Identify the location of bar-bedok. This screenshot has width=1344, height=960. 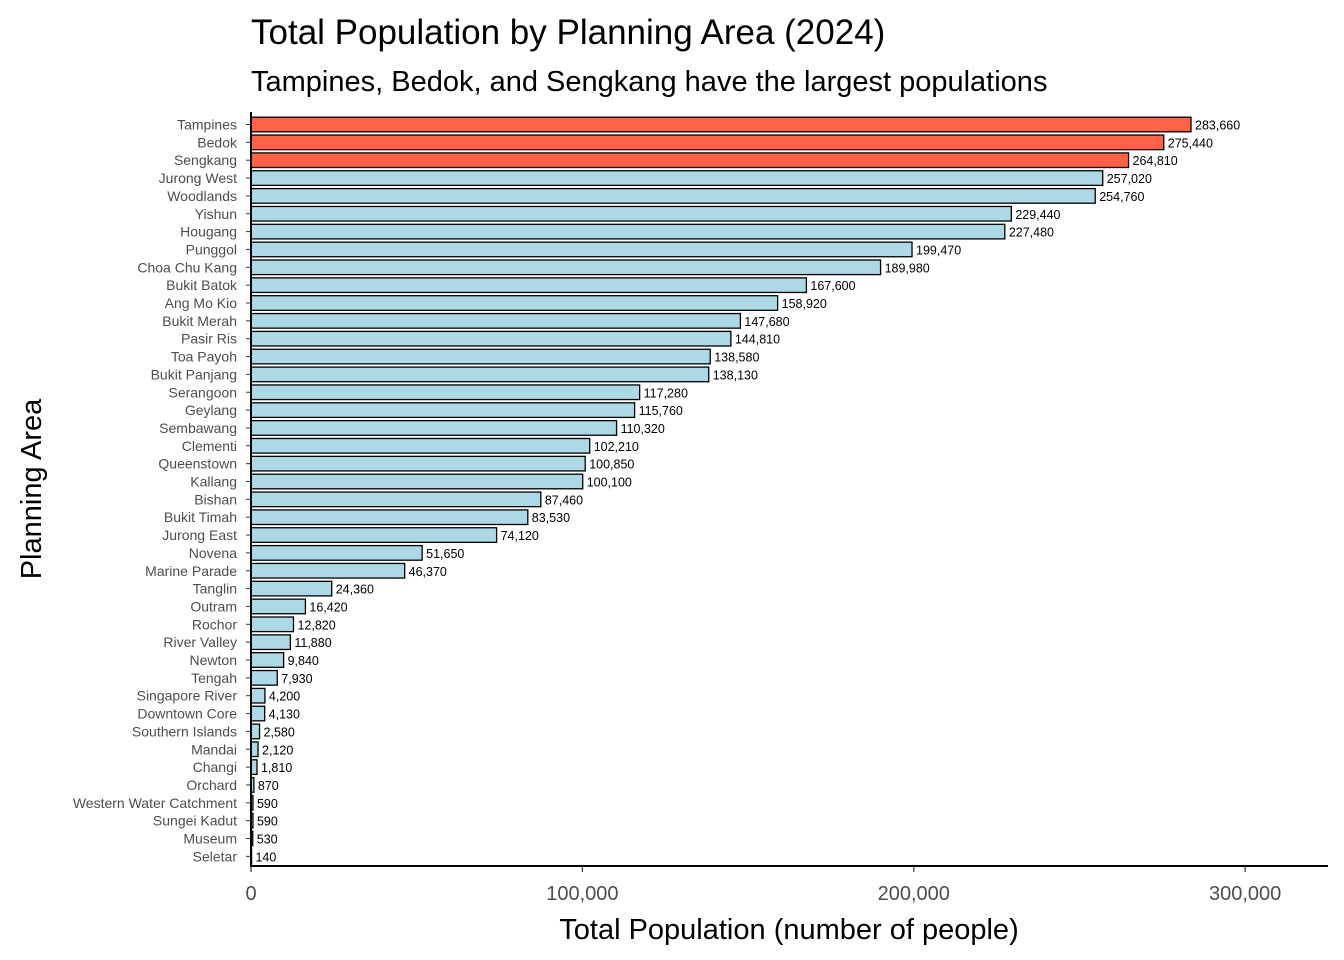
(707, 142).